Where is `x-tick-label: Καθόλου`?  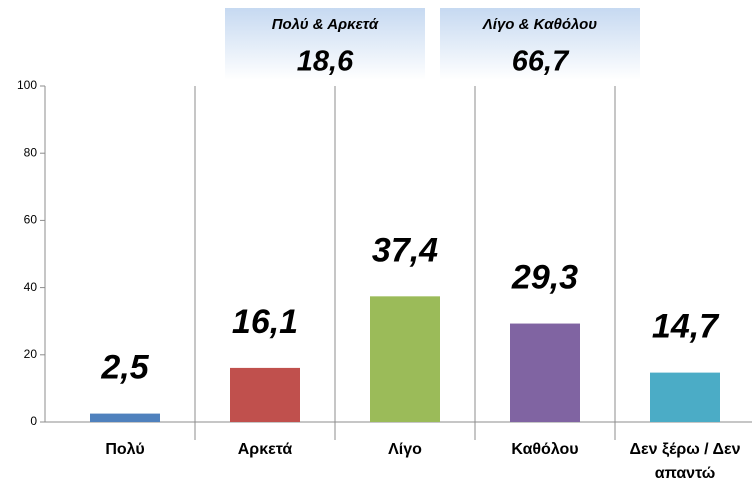 x-tick-label: Καθόλου is located at coordinates (545, 449).